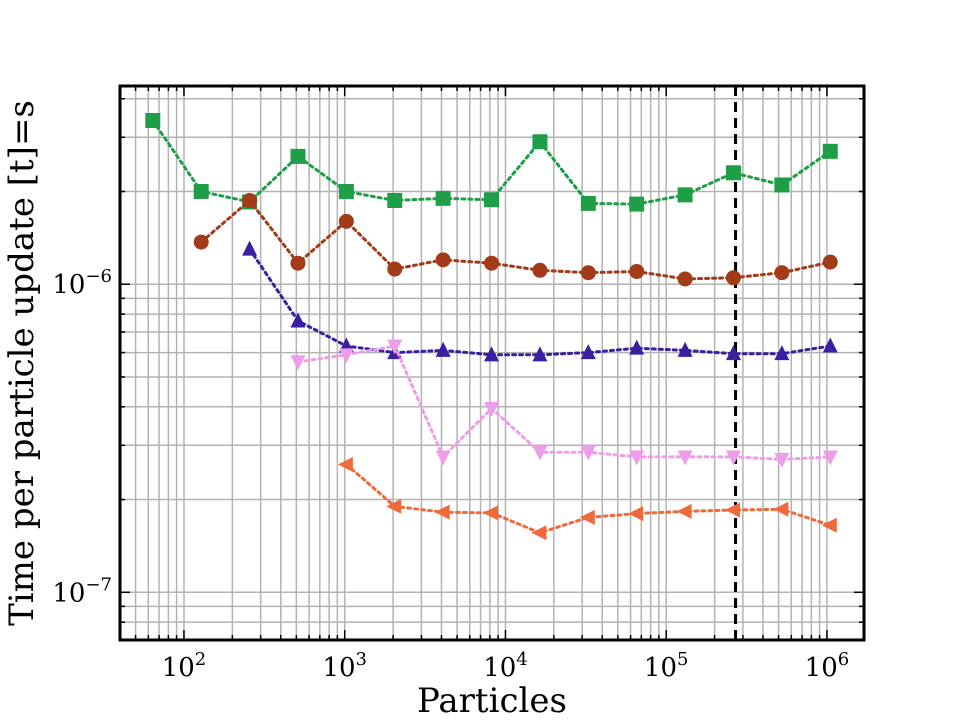 This screenshot has width=960, height=720. What do you see at coordinates (666, 666) in the screenshot?
I see `x-tick-label: 105` at bounding box center [666, 666].